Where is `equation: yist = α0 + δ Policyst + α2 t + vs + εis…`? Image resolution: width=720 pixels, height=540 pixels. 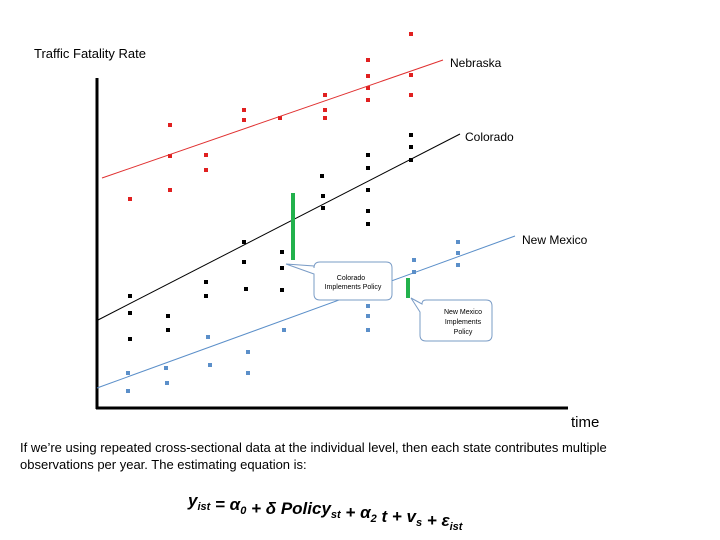
equation: yist = α0 + δ Policyst + α2 t + vs + εis… is located at coordinates (325, 512).